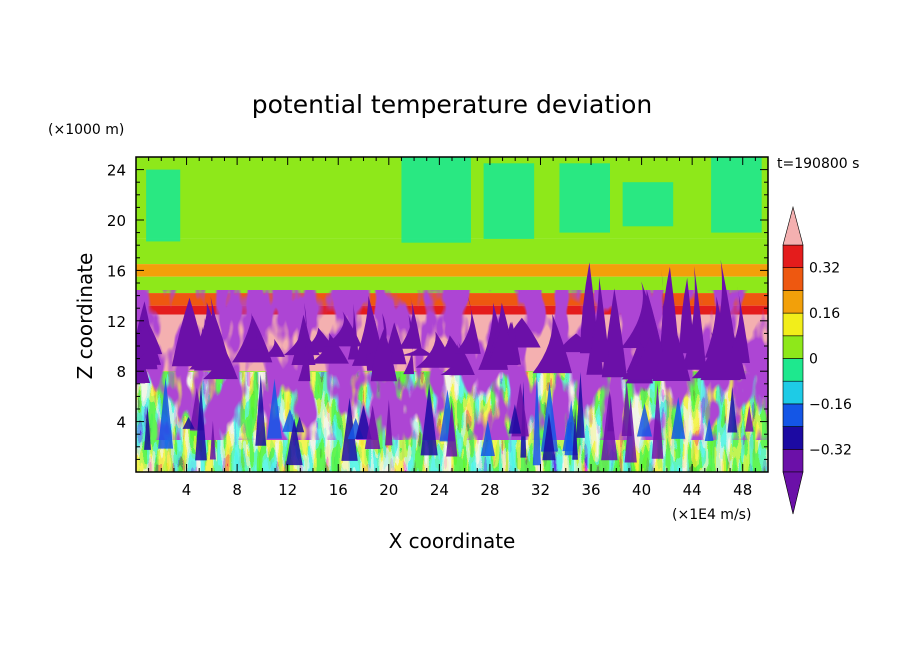 The width and height of the screenshot is (904, 654). Describe the element at coordinates (742, 490) in the screenshot. I see `x-tick-label: 48` at that location.